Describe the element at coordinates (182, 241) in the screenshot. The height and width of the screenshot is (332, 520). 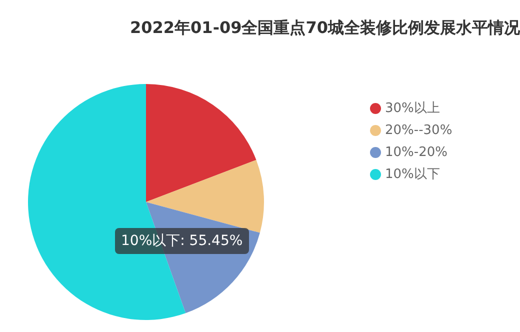
I see `text: 10%以下: 55.45%` at that location.